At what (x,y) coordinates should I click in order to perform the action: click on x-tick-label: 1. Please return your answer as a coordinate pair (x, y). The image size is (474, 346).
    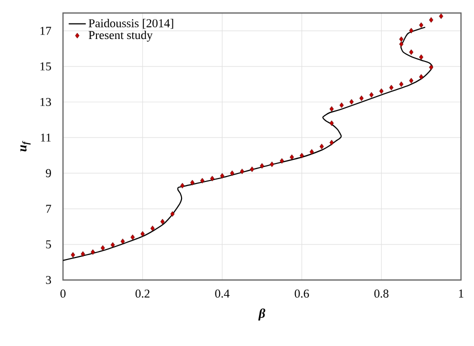
    Looking at the image, I should click on (461, 294).